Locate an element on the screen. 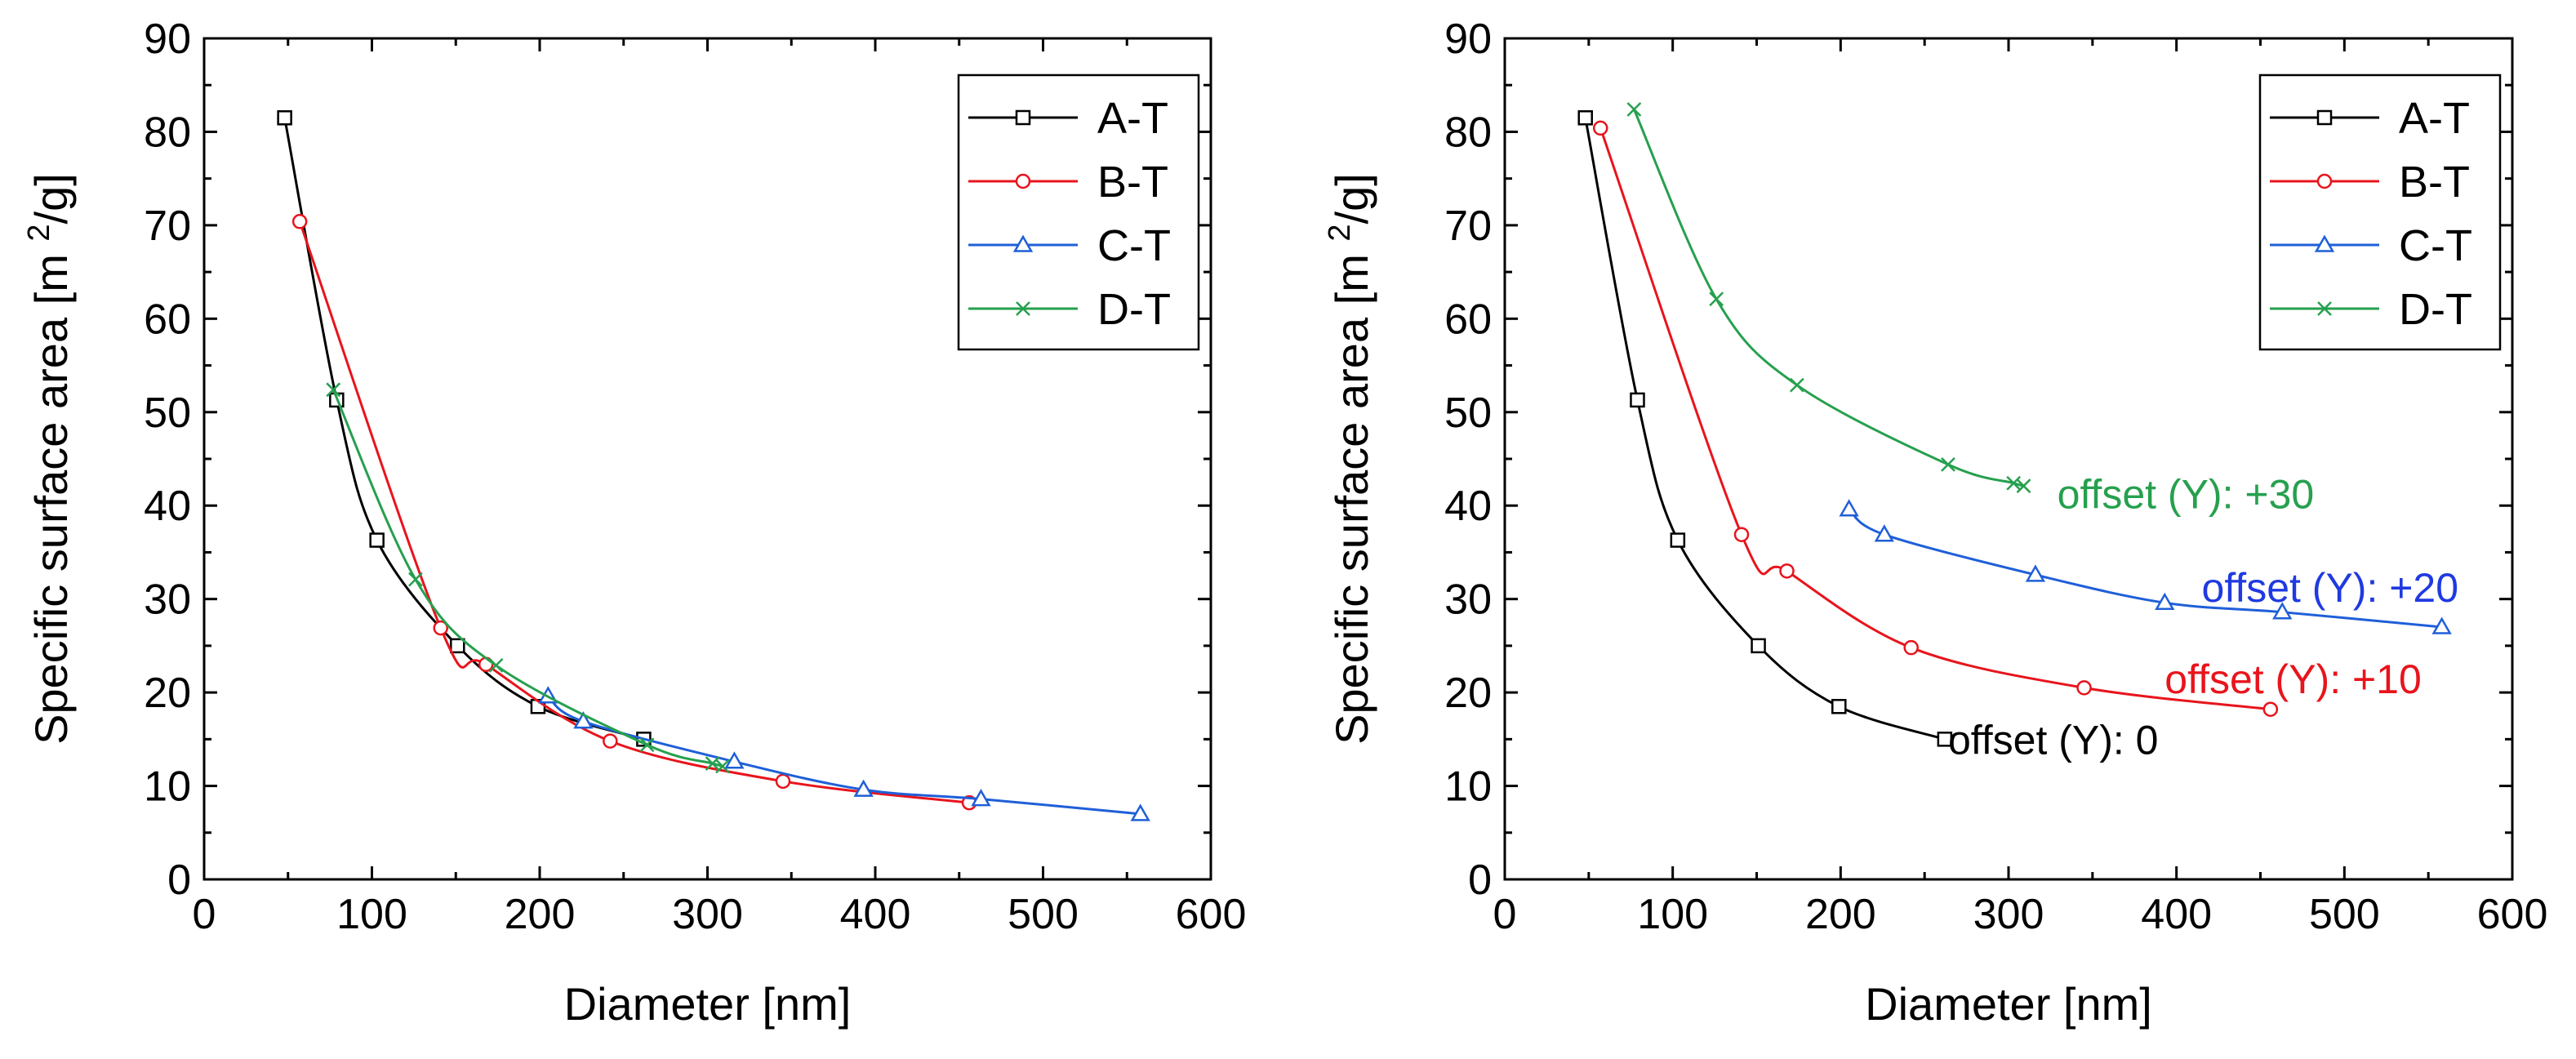 This screenshot has height=1059, width=2576. y-axis-title: Specific surface area [m 2/g] is located at coordinates (1350, 459).